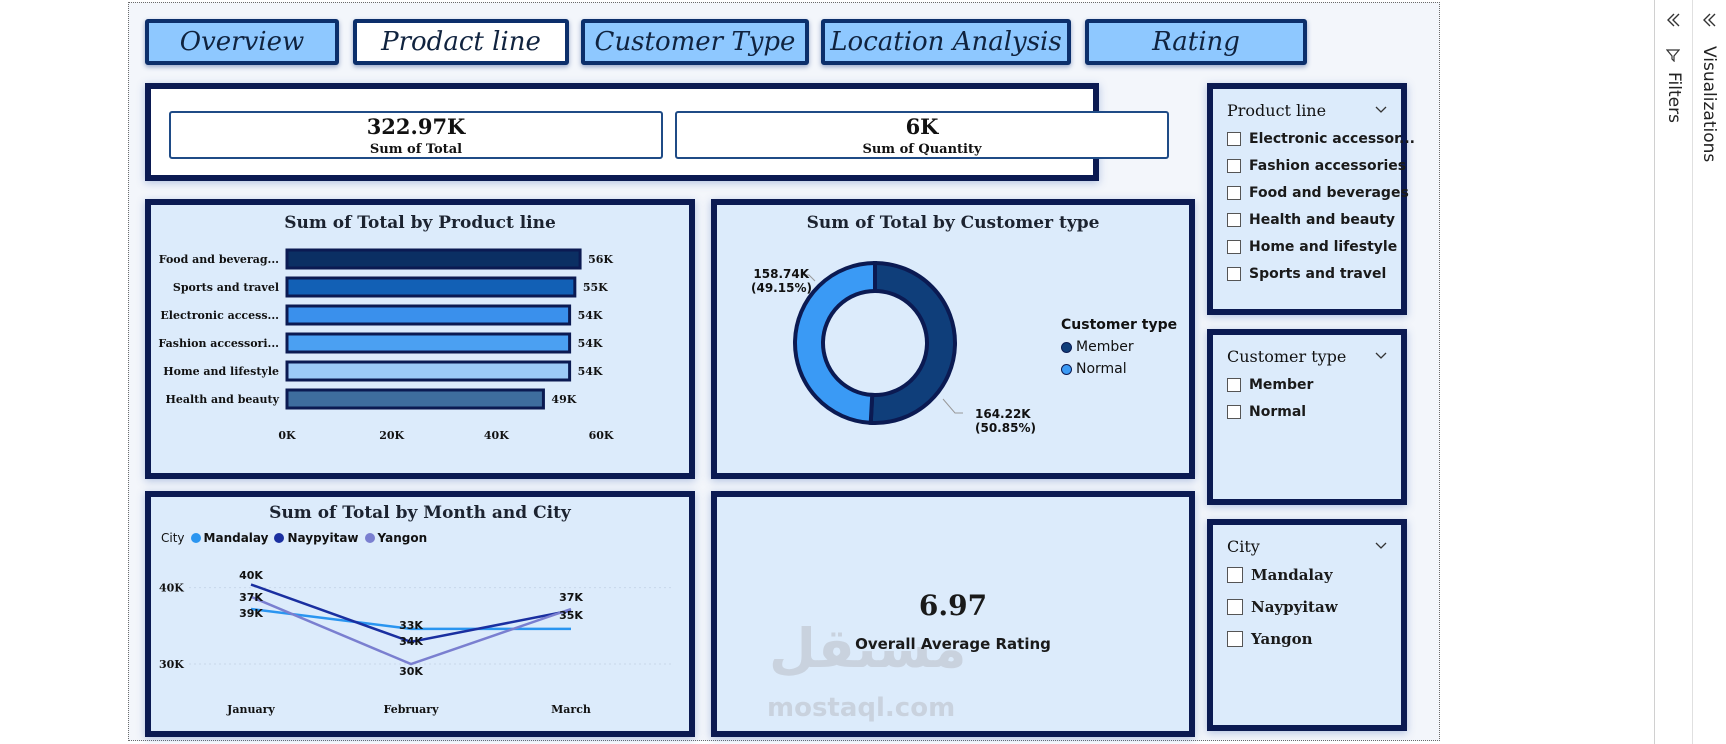  What do you see at coordinates (595, 287) in the screenshot?
I see `bar-data-label: 55K` at bounding box center [595, 287].